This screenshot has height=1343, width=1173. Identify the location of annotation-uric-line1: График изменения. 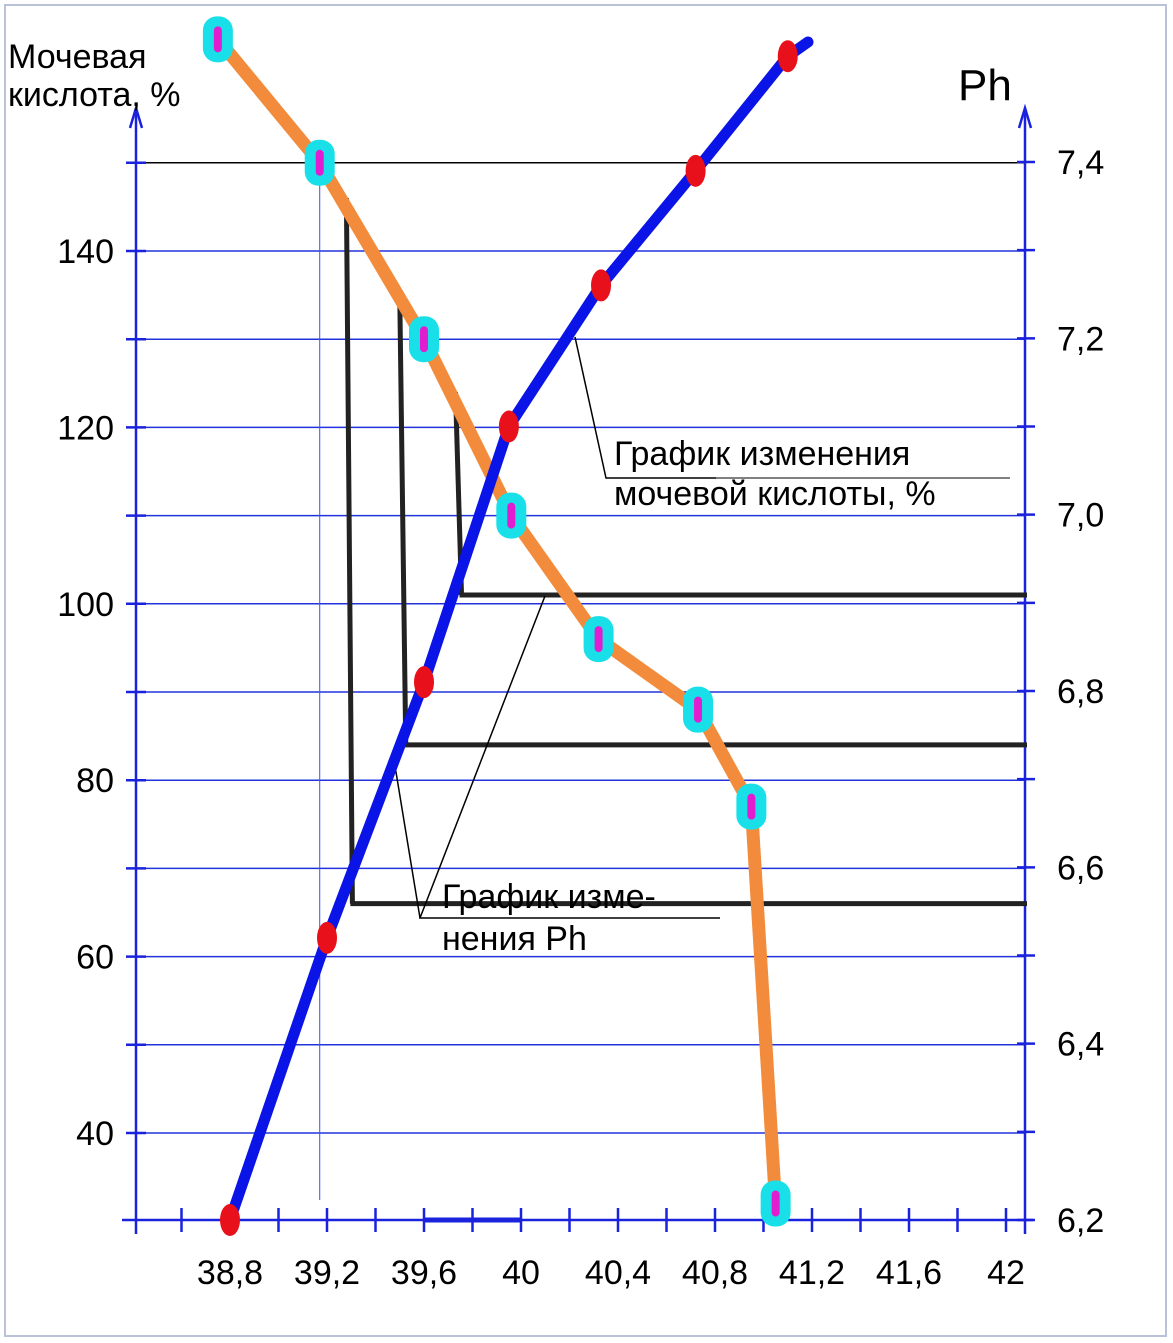
(762, 454).